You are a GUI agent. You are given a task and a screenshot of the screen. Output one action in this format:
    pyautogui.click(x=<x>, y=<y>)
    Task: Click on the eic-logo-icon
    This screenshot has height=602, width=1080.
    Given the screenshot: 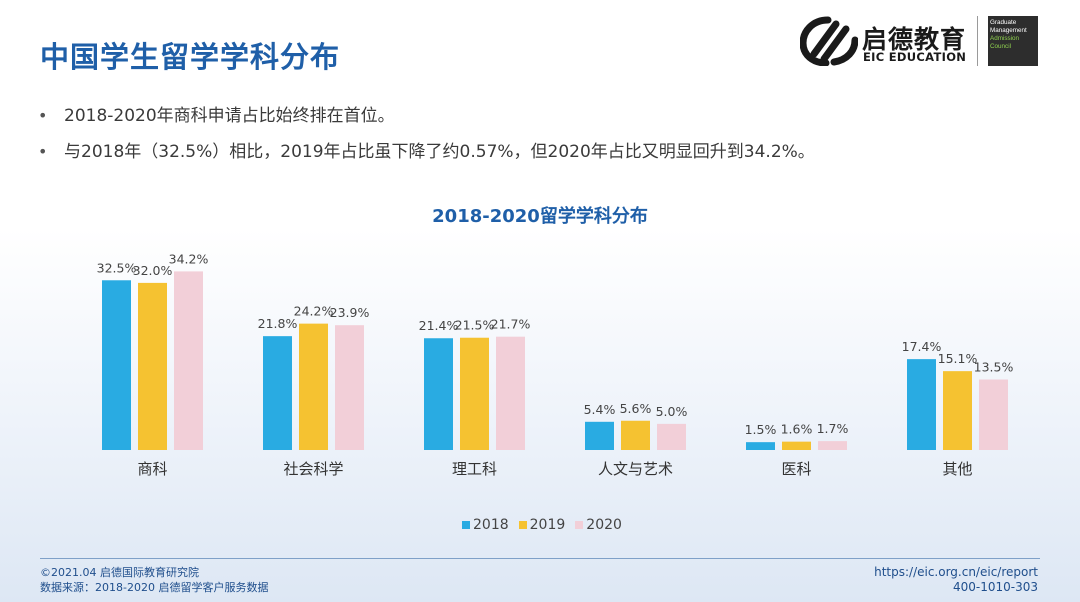 What is the action you would take?
    pyautogui.click(x=829, y=41)
    